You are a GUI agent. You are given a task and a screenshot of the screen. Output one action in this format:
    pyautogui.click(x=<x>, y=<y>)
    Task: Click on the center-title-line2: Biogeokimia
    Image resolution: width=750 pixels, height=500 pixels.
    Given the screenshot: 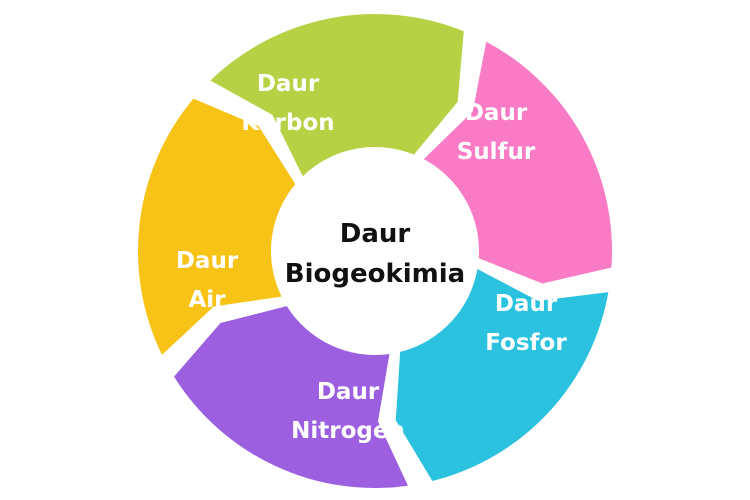 What is the action you would take?
    pyautogui.click(x=375, y=274)
    